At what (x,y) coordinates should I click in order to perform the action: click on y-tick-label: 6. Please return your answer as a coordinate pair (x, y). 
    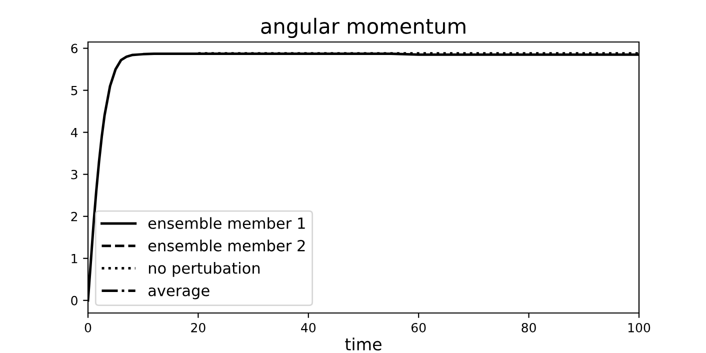
    Looking at the image, I should click on (74, 49).